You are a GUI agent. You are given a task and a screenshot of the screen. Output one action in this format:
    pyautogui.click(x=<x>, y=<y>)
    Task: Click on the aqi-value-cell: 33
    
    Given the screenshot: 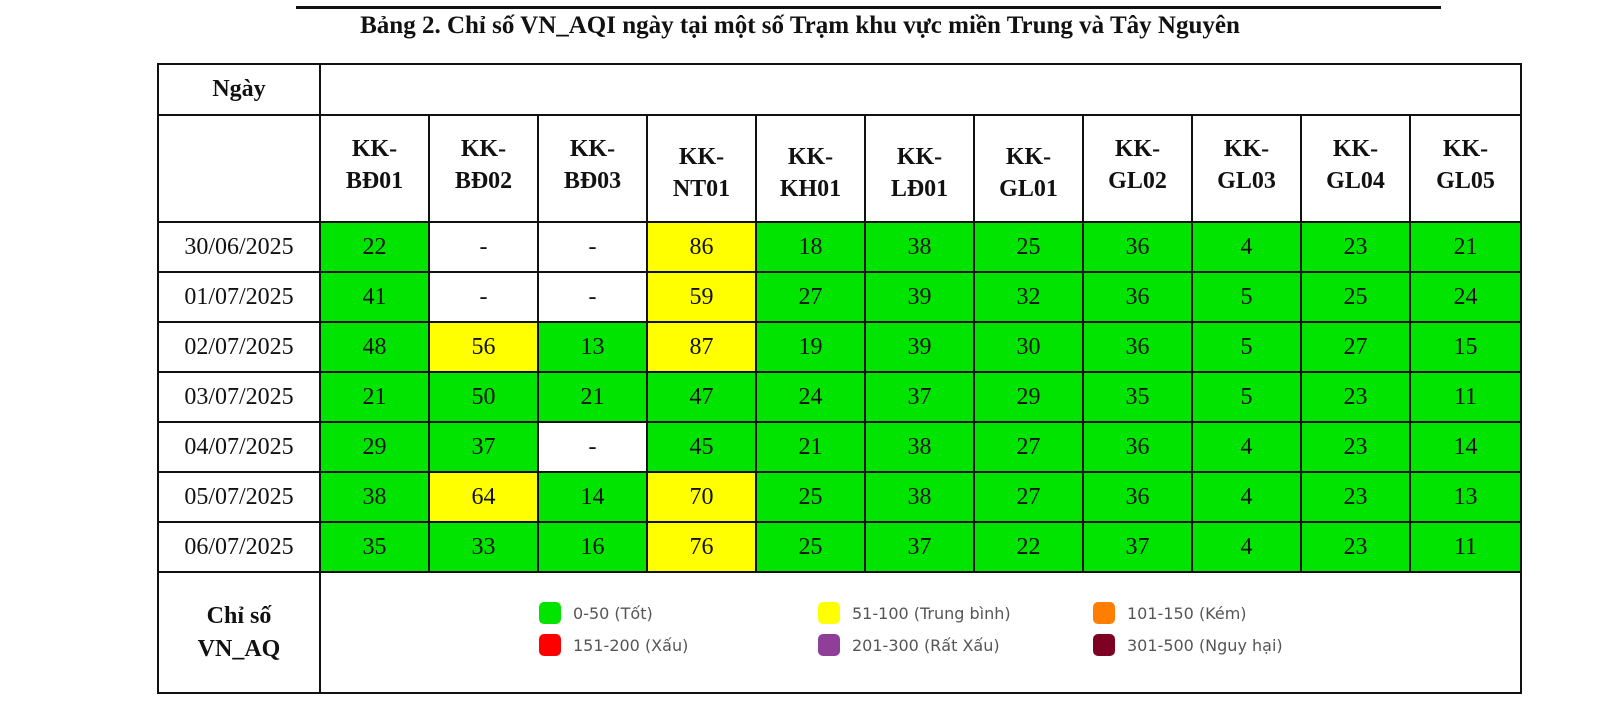 What is the action you would take?
    pyautogui.click(x=483, y=547)
    